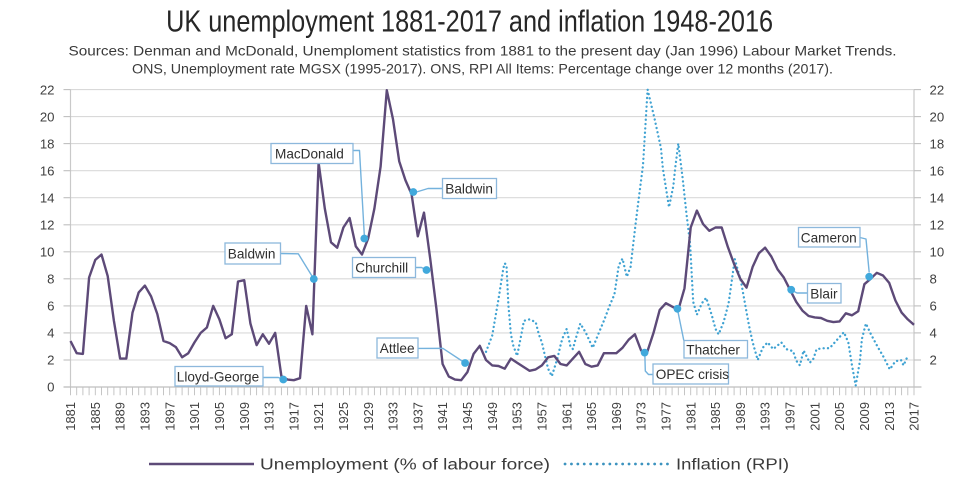 The height and width of the screenshot is (491, 964). What do you see at coordinates (467, 416) in the screenshot?
I see `svg-text: 1945` at bounding box center [467, 416].